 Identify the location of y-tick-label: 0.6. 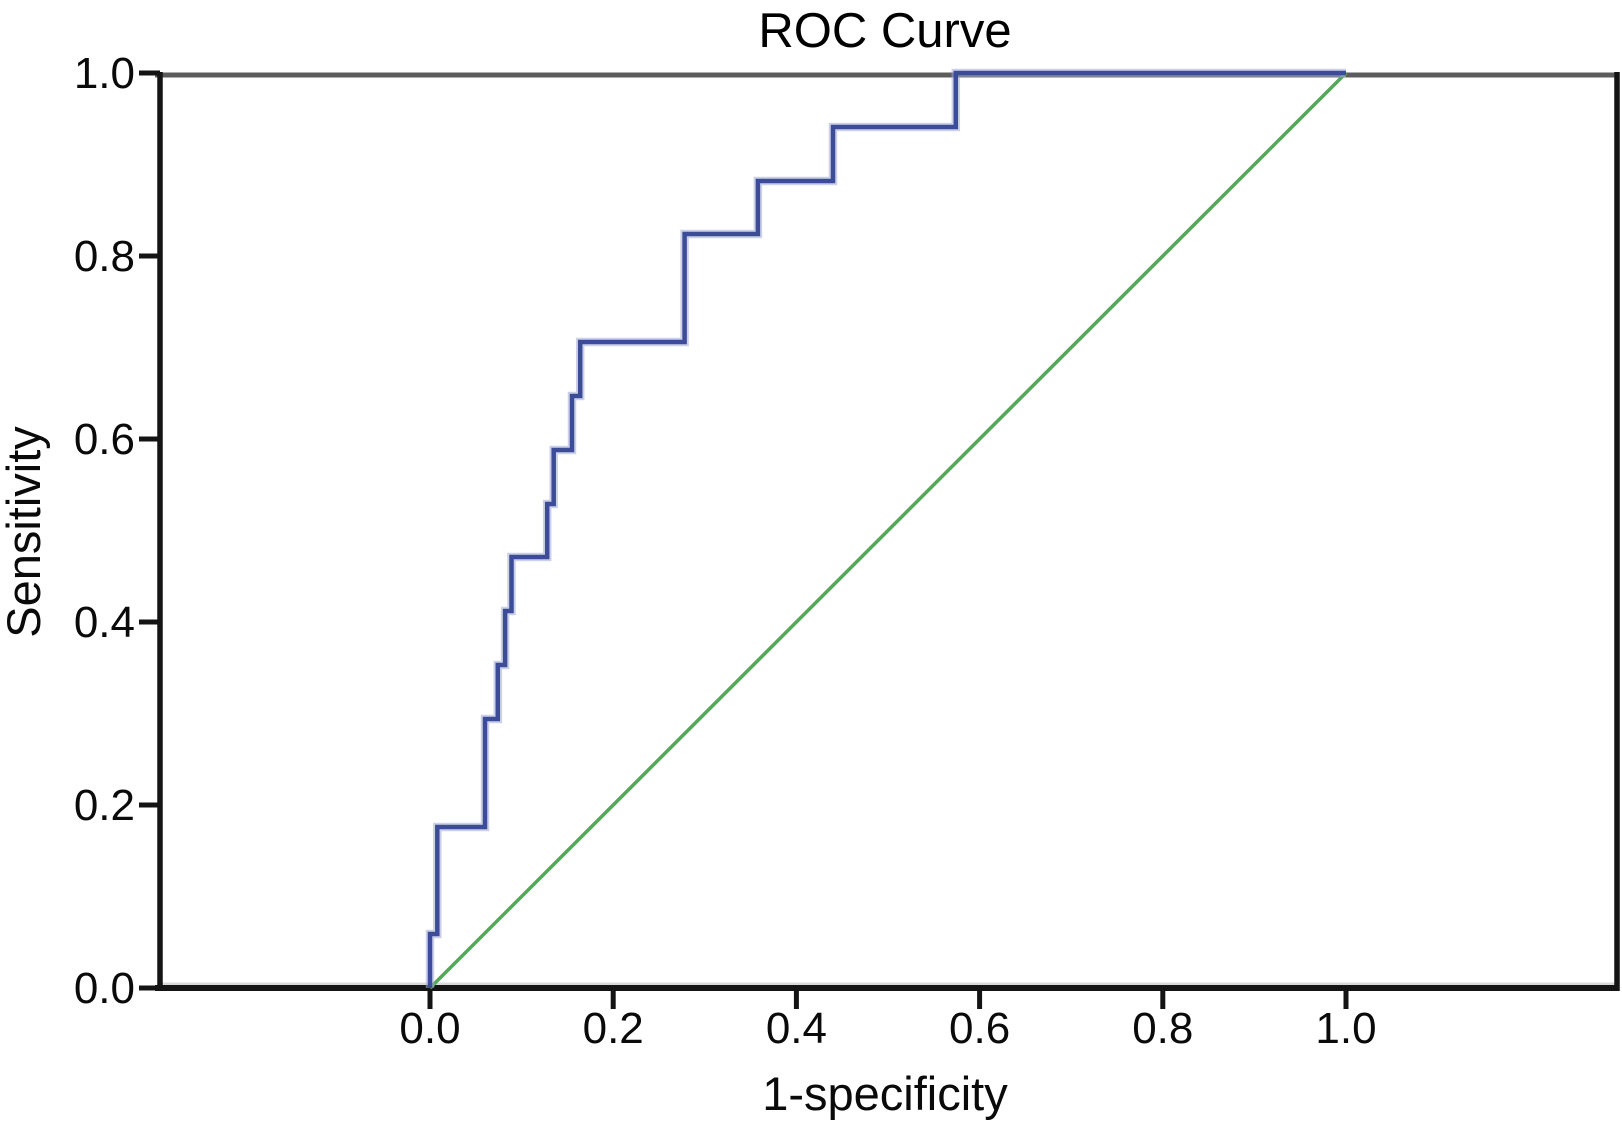
(104, 439).